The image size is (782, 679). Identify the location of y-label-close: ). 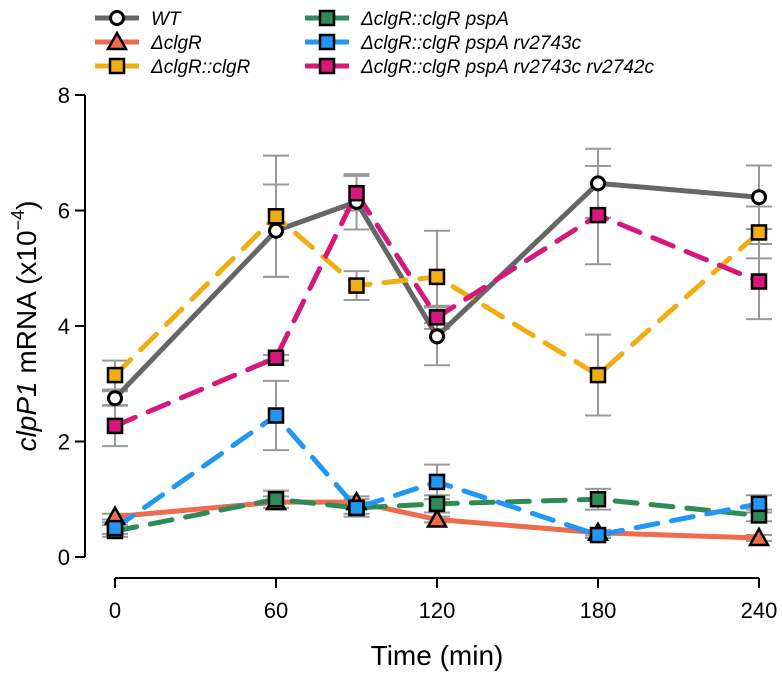
(26, 205).